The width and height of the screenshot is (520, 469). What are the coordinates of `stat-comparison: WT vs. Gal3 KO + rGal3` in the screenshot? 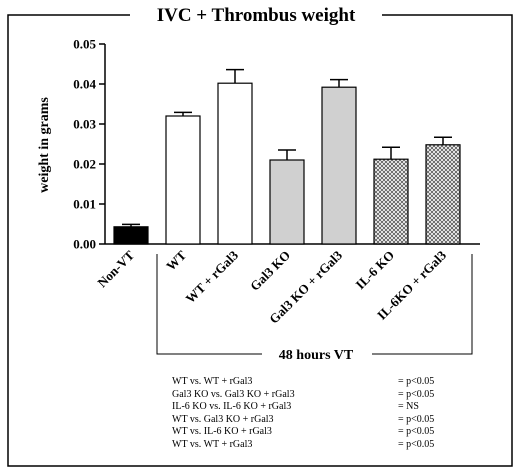 It's located at (223, 419).